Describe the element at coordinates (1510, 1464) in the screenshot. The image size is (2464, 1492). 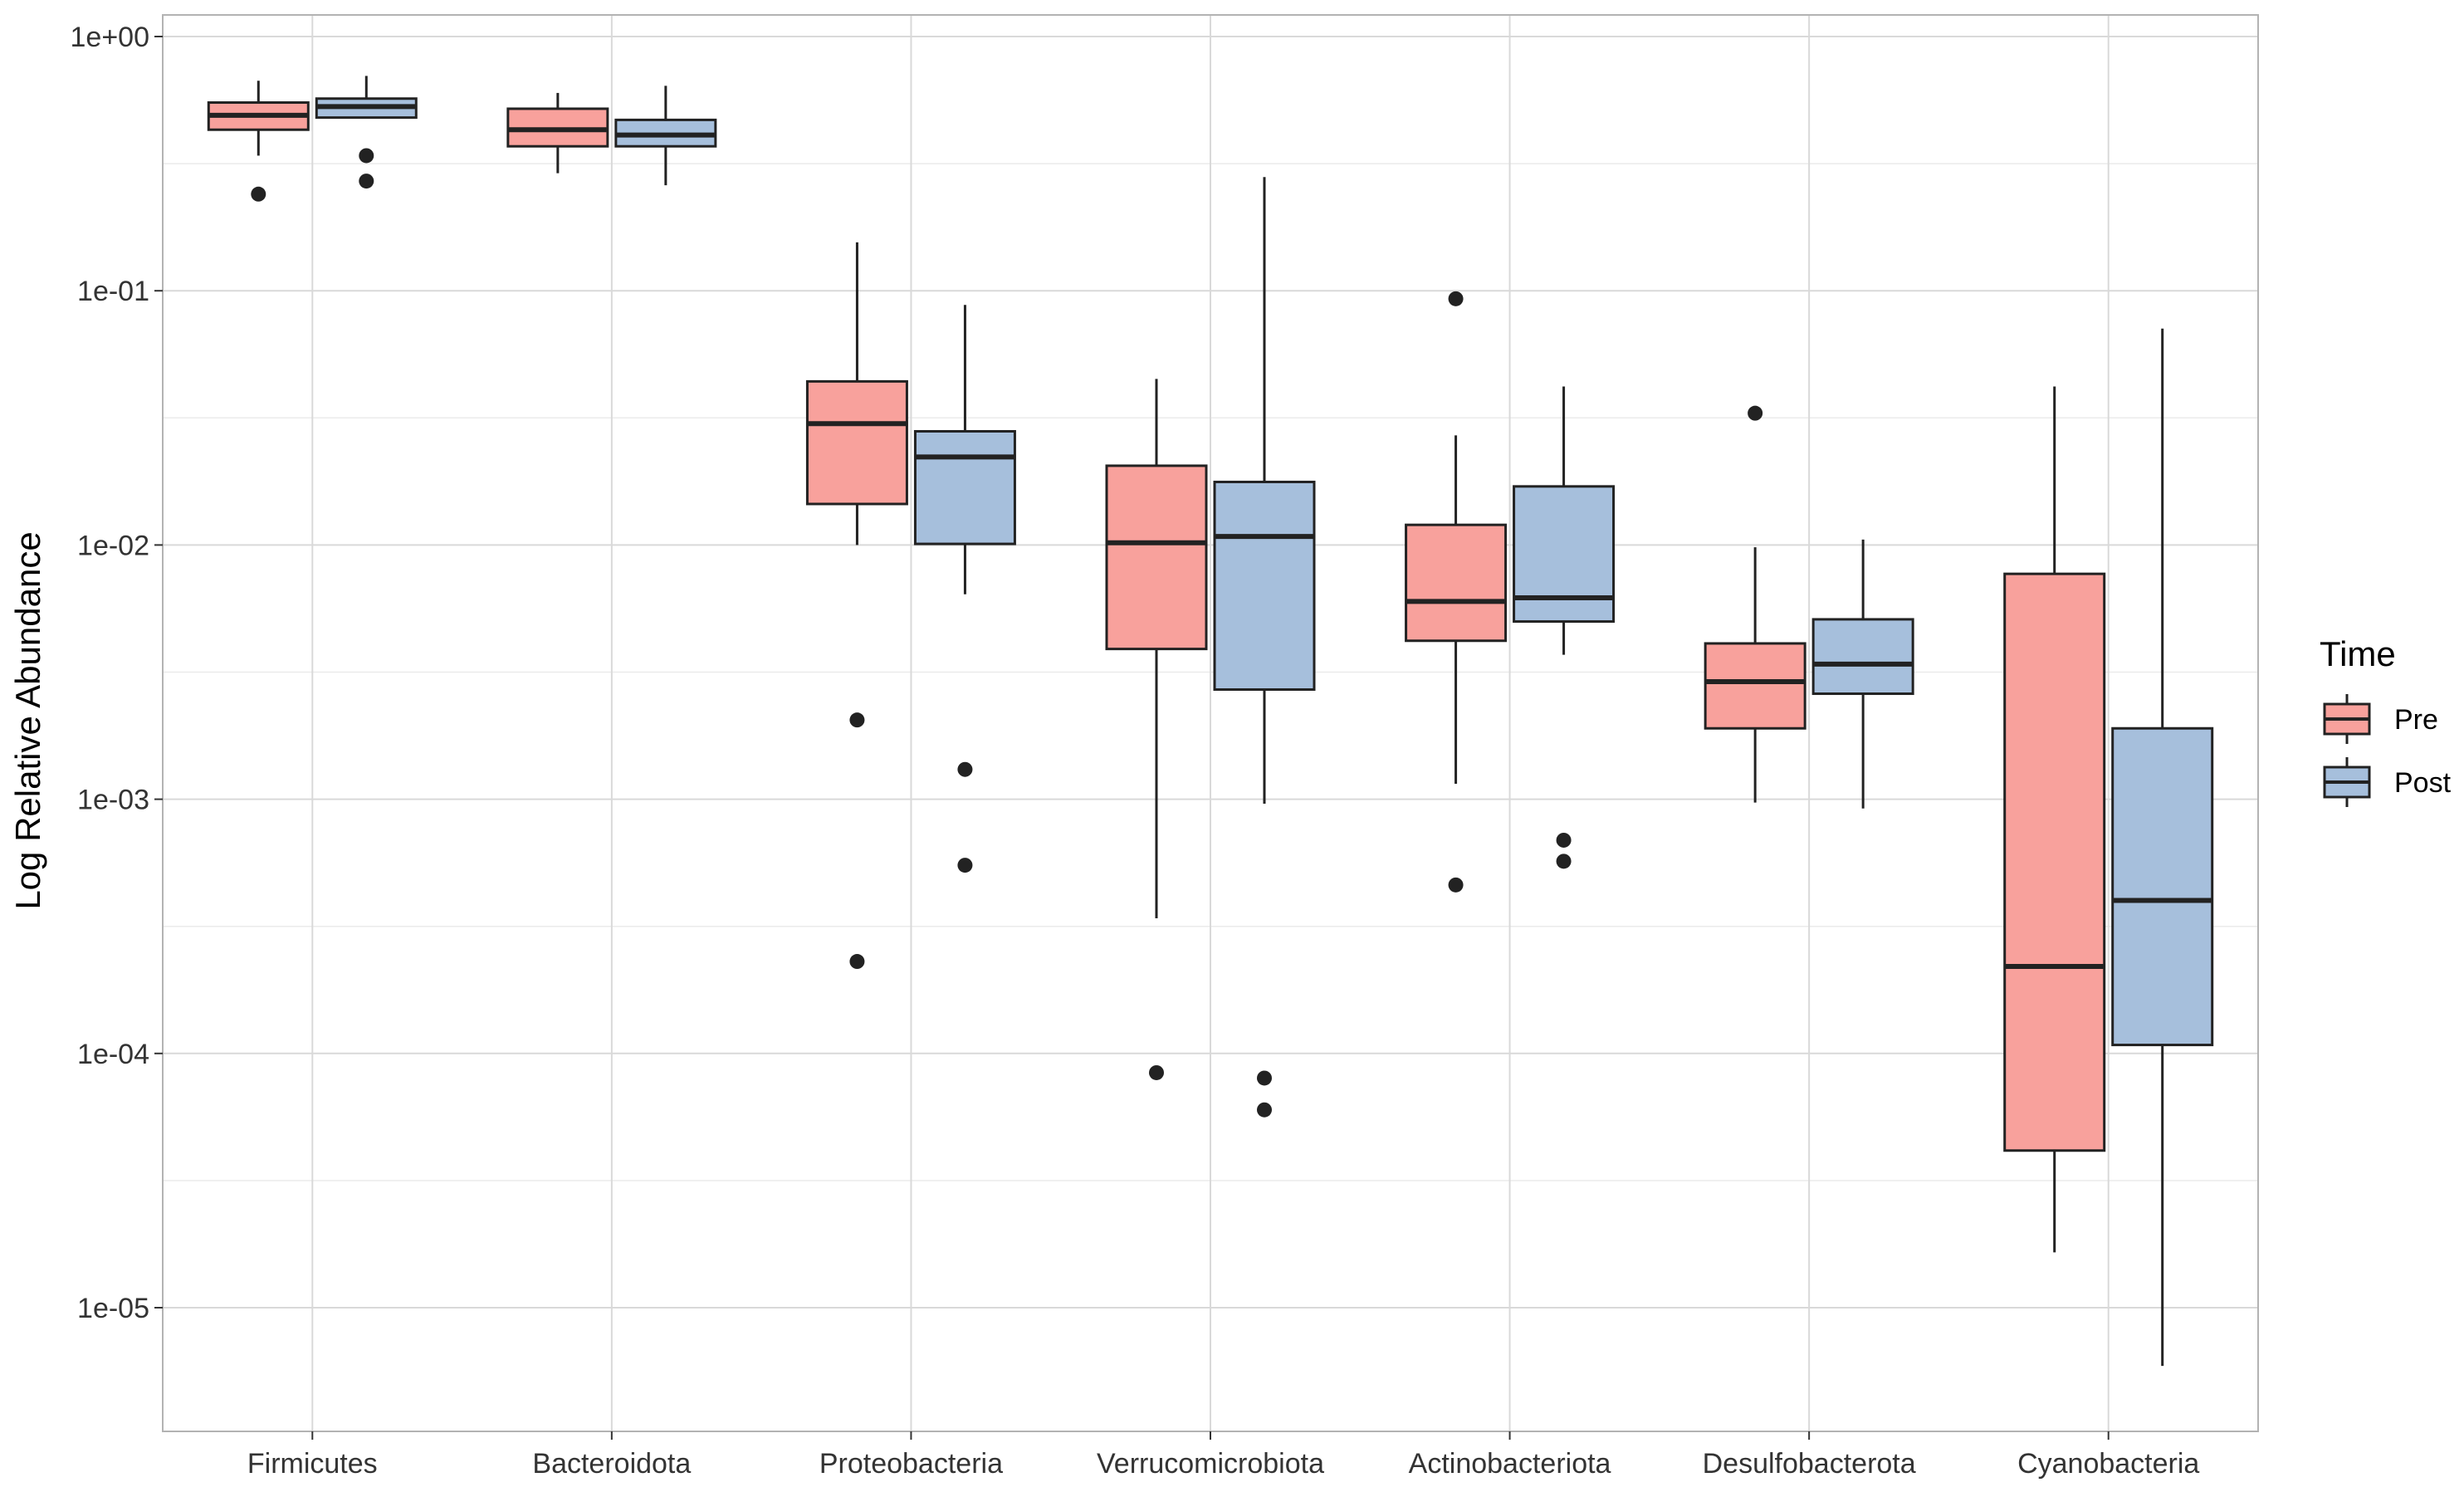
I see `x-tick-label: Actinobacteriota` at that location.